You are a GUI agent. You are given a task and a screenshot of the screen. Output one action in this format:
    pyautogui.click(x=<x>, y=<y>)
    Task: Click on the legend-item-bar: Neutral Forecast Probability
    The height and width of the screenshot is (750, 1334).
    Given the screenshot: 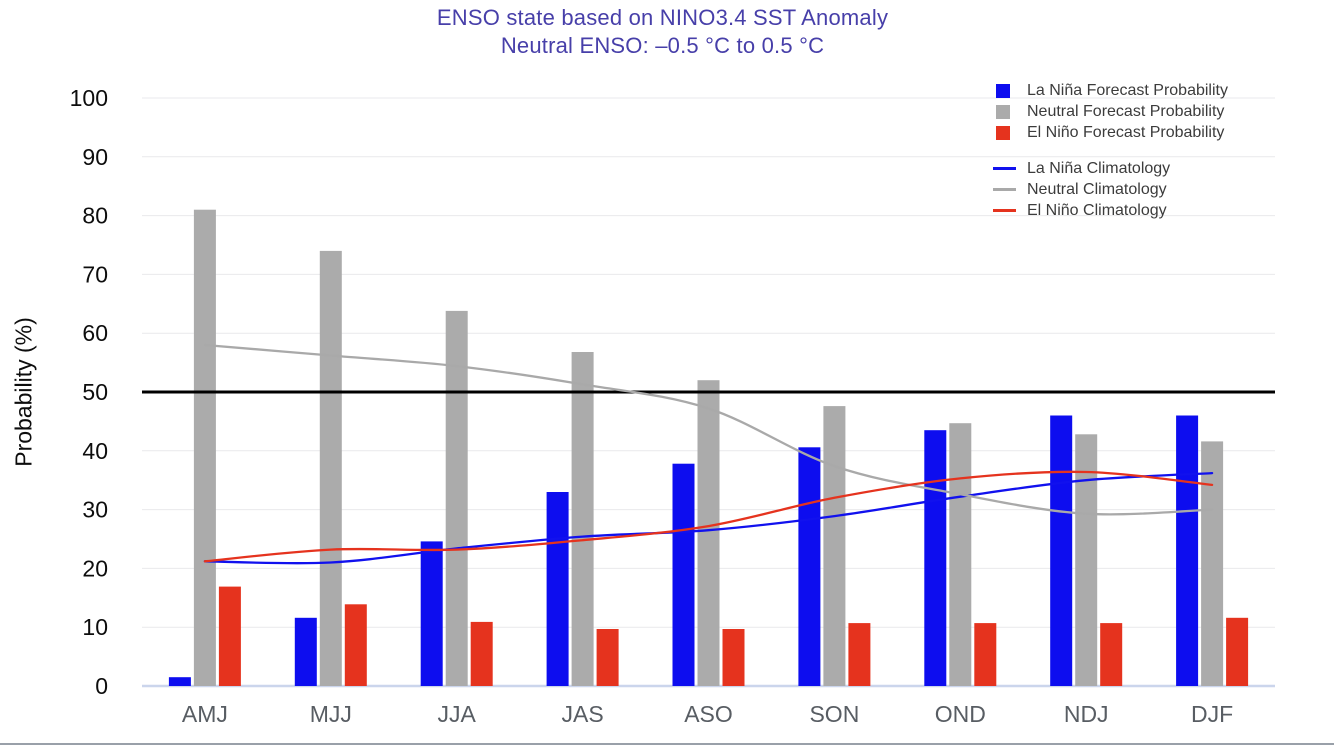 What is the action you would take?
    pyautogui.click(x=1106, y=111)
    